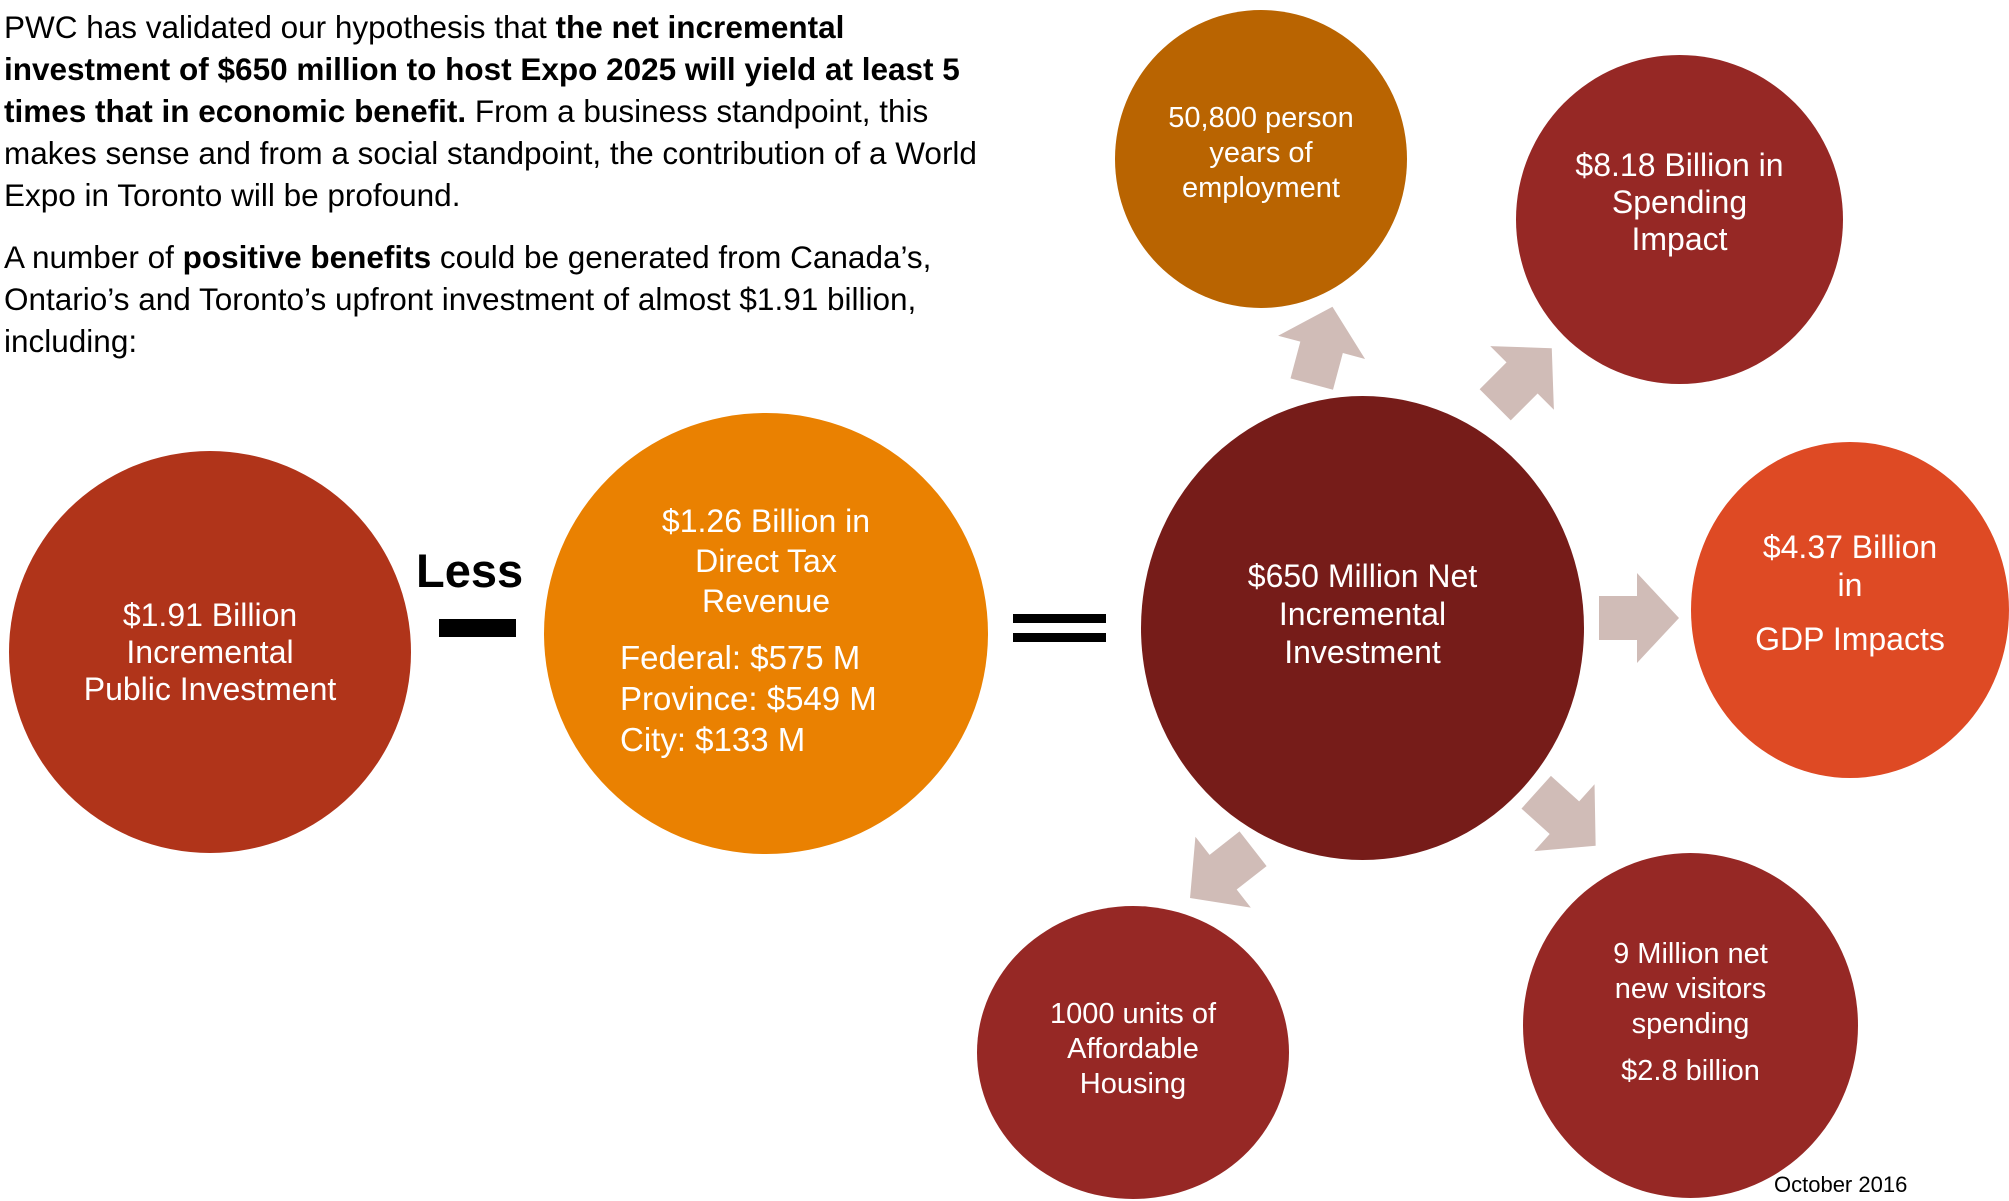  What do you see at coordinates (713, 739) in the screenshot?
I see `tax-city: City: $133 M` at bounding box center [713, 739].